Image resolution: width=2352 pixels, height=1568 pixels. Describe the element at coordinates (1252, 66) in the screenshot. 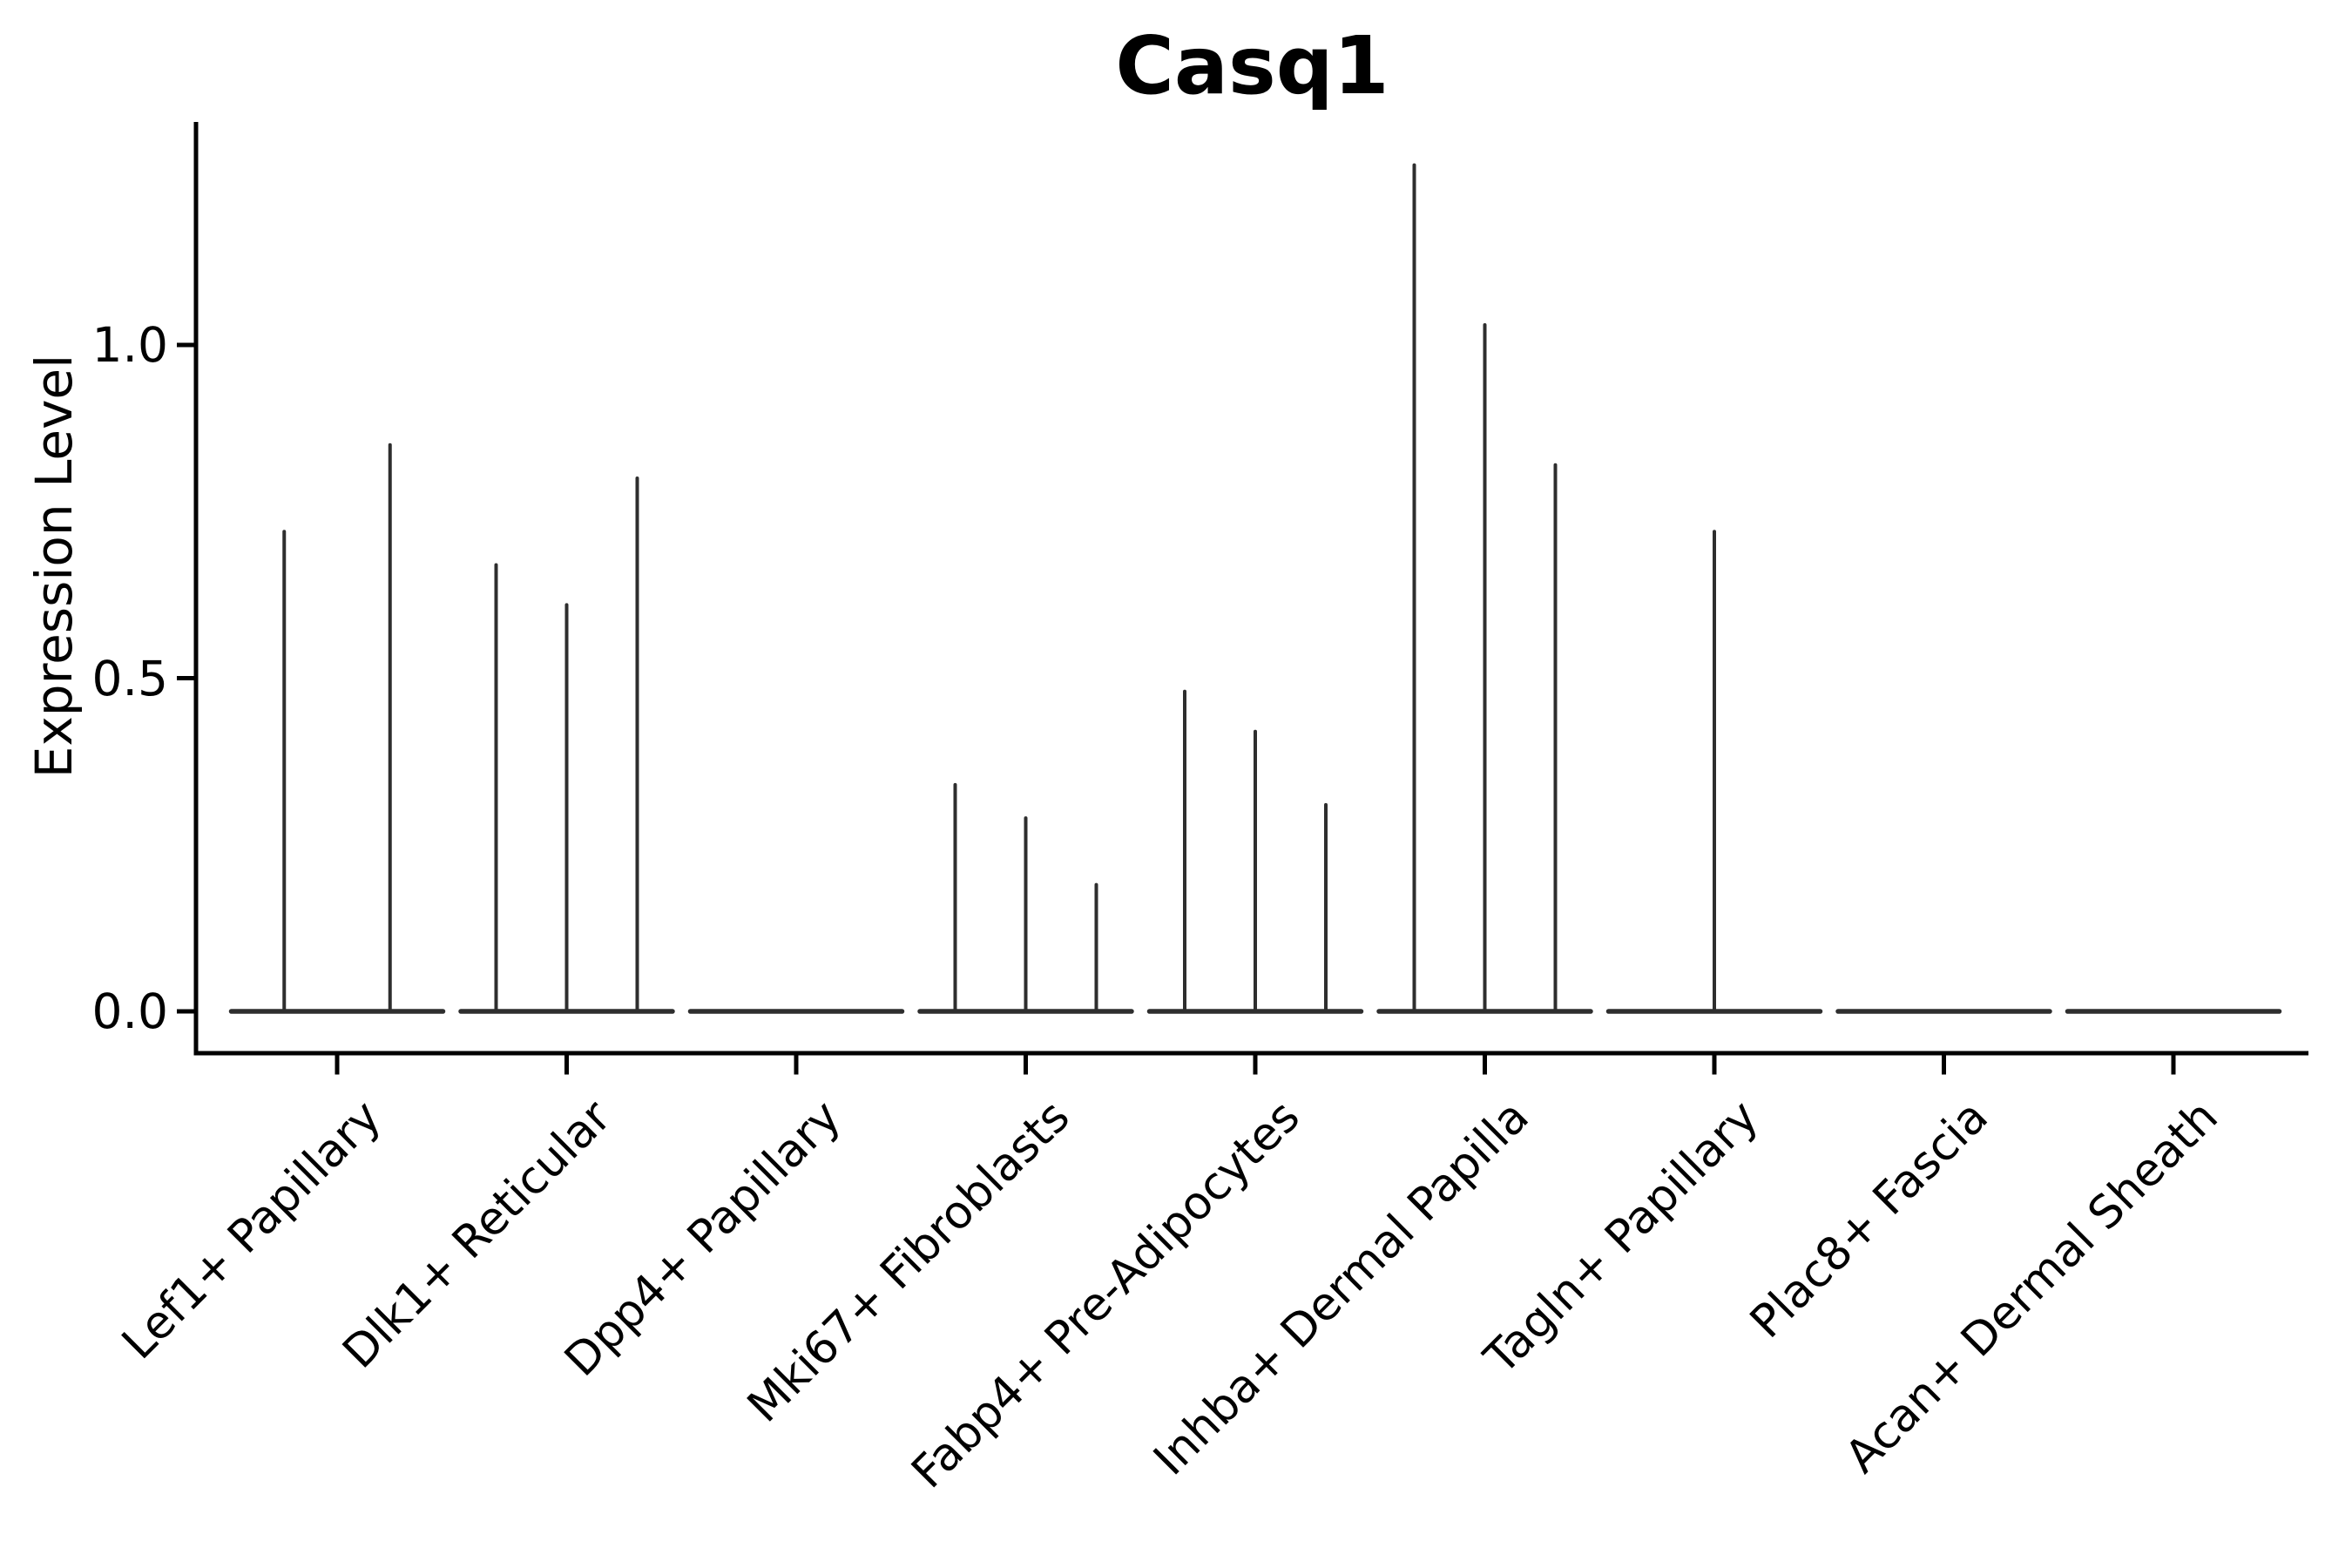

I see `chart-title: Casq1` at that location.